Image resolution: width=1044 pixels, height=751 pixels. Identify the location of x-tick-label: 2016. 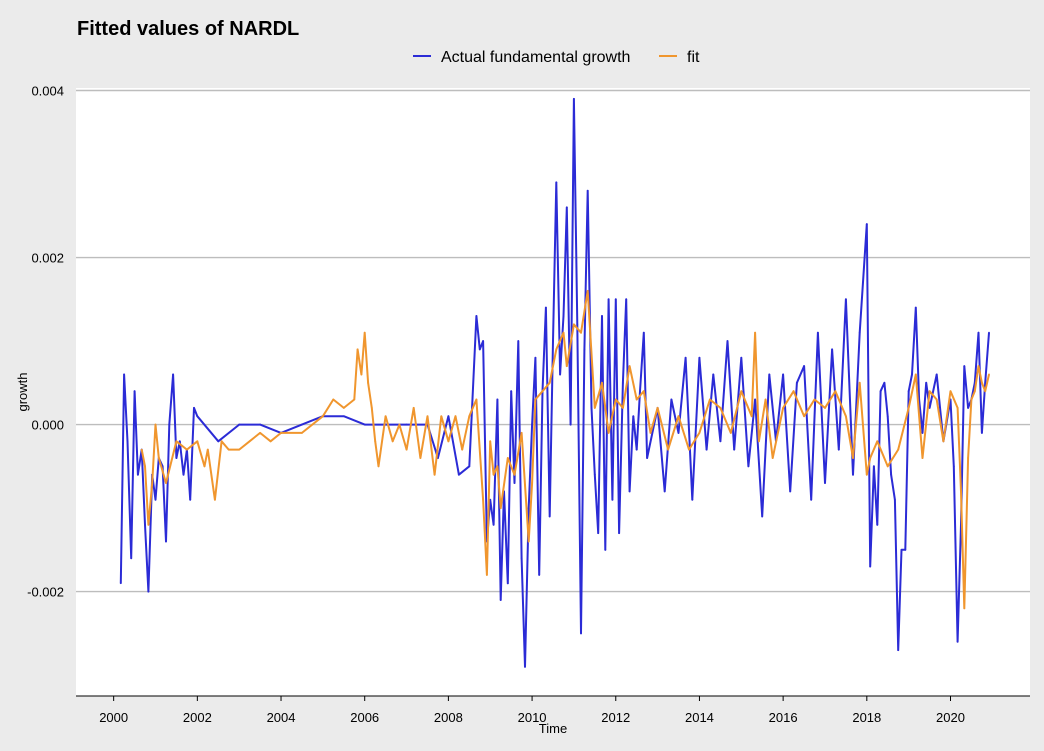
(783, 717).